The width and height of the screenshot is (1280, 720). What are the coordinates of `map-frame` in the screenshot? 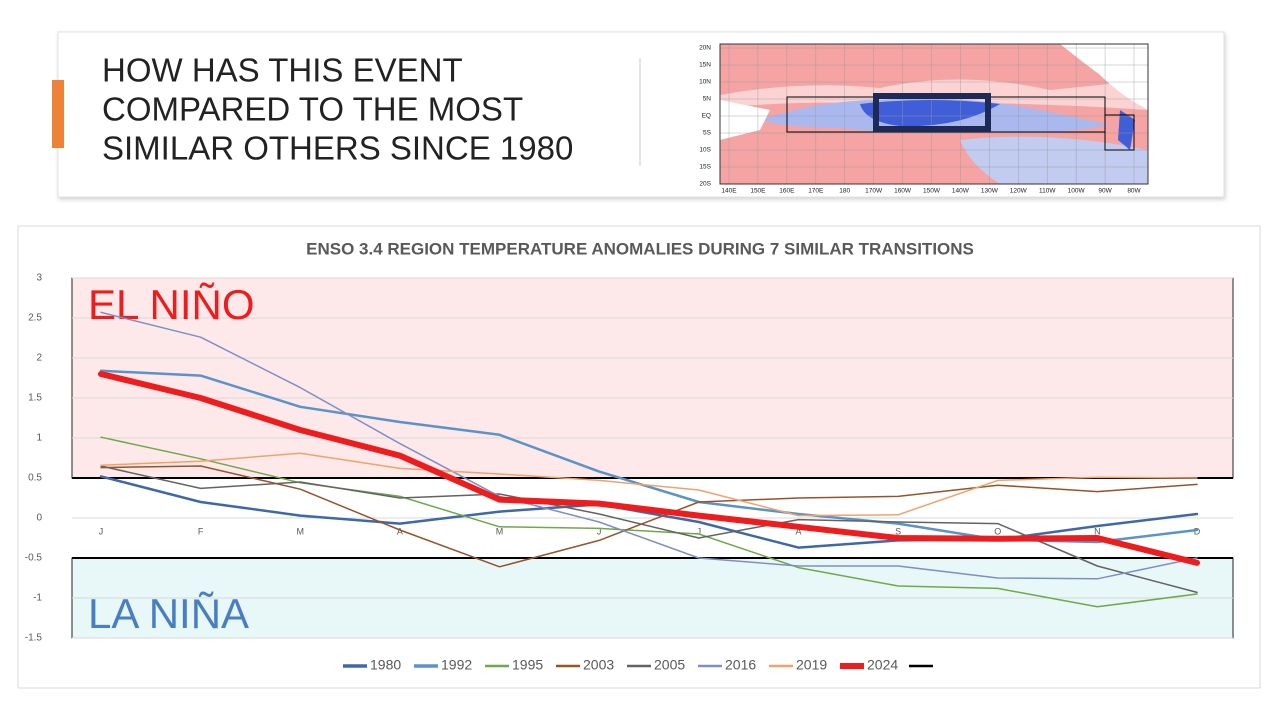 It's located at (934, 114).